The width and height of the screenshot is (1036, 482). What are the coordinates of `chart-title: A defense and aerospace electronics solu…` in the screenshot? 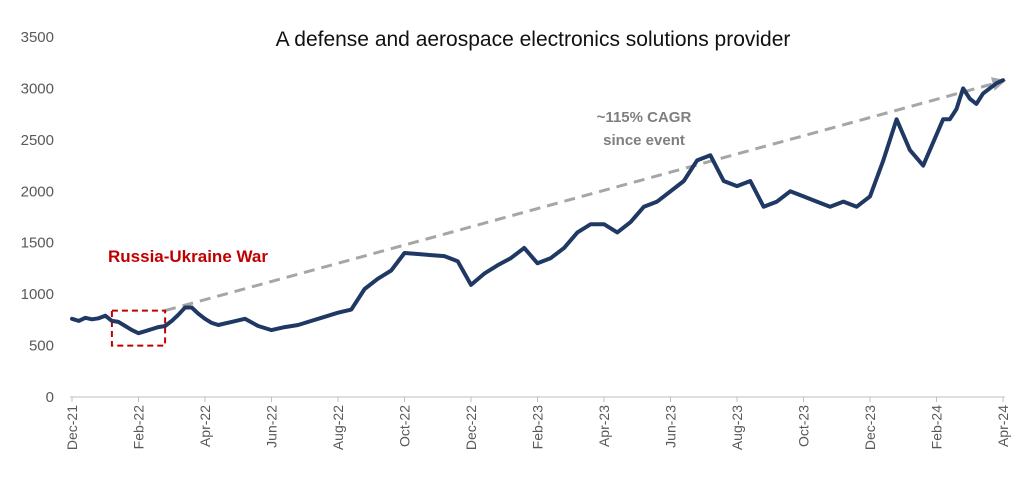 It's located at (533, 39).